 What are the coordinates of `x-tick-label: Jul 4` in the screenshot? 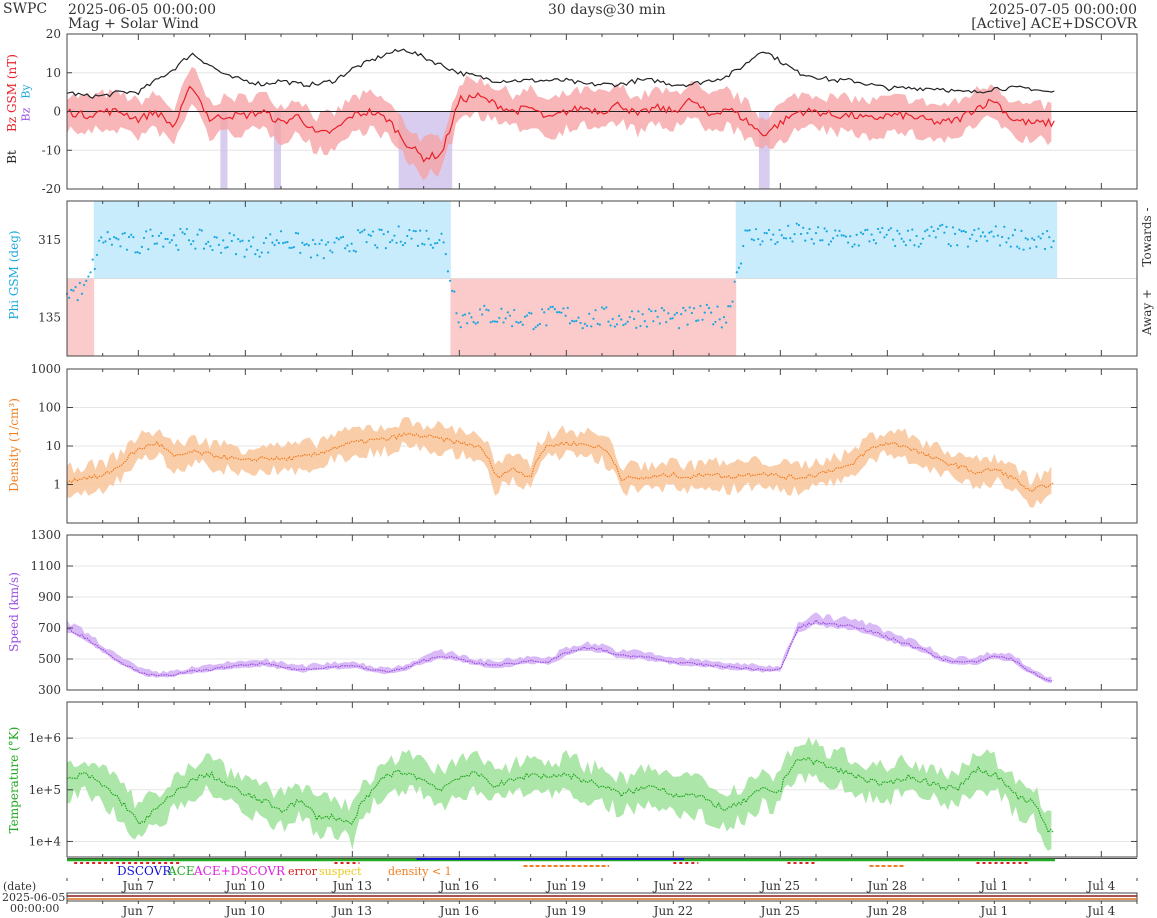 It's located at (1100, 911).